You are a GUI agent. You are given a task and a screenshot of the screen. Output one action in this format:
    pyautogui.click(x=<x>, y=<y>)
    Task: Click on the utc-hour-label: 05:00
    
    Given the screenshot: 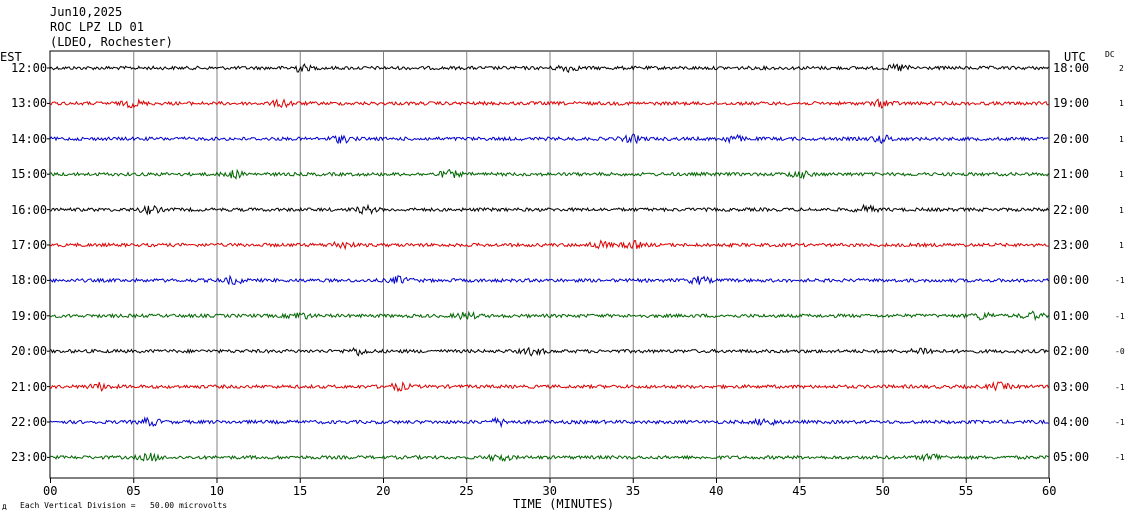 What is the action you would take?
    pyautogui.click(x=1071, y=457)
    